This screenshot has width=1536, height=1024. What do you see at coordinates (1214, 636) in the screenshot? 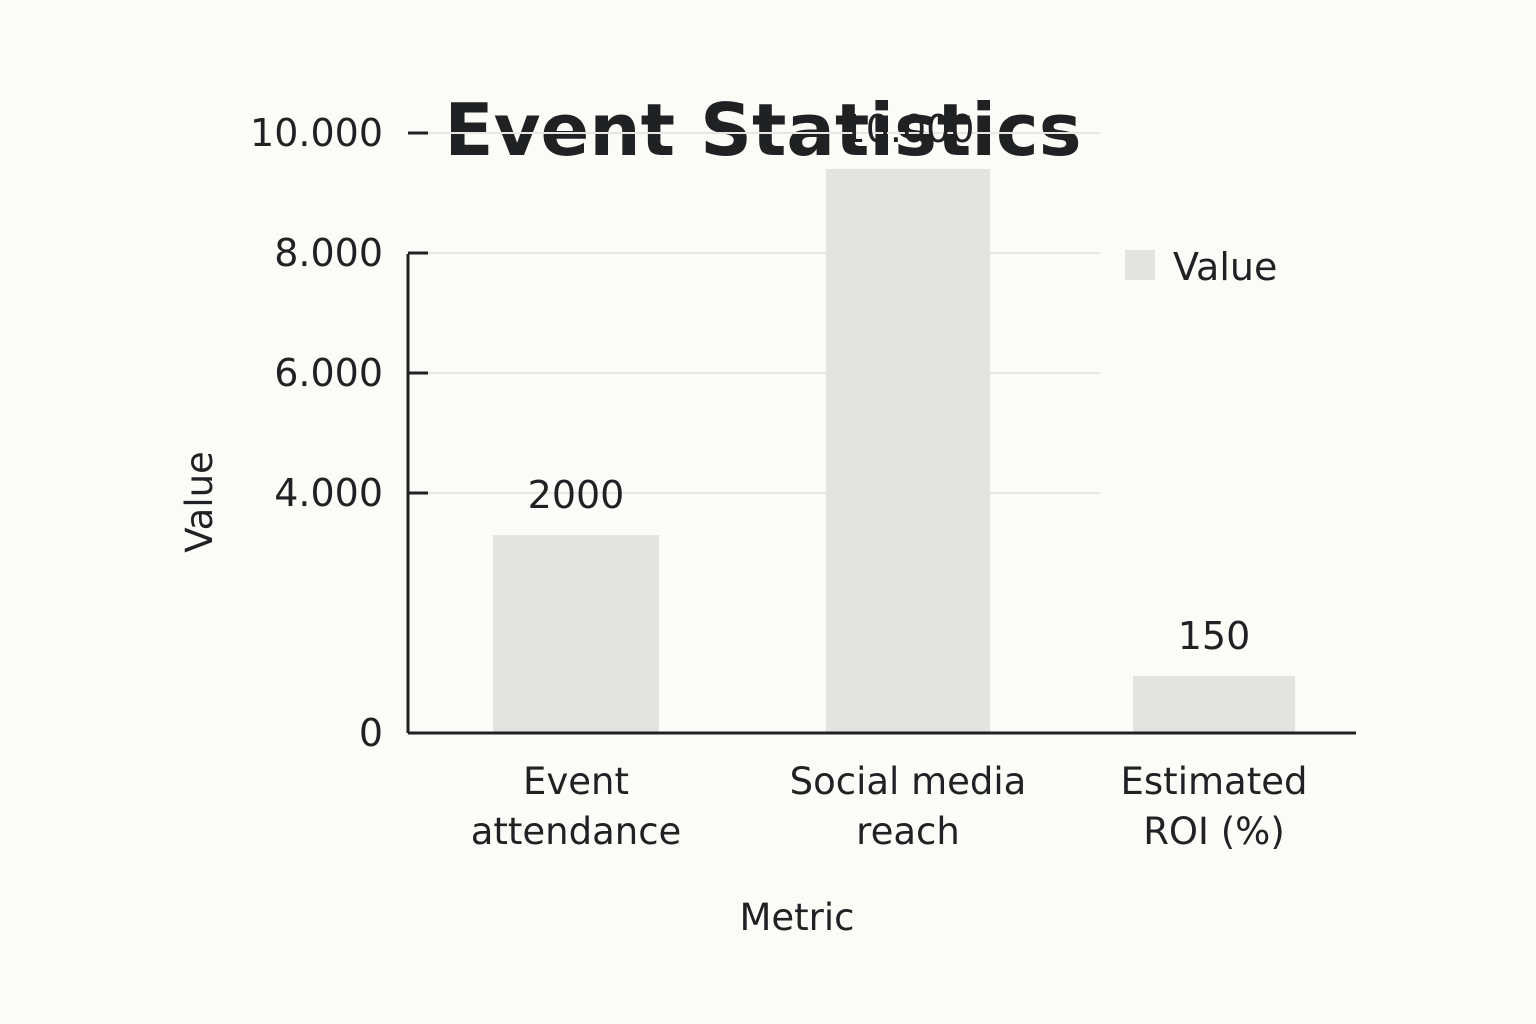
I see `data-label-2: 150` at bounding box center [1214, 636].